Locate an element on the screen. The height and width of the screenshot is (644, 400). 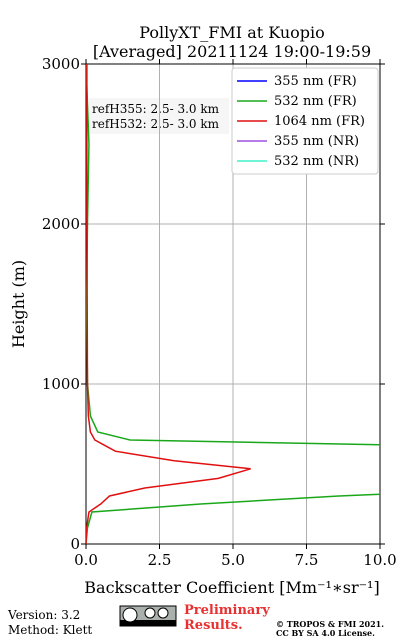
legend-label: 1064 nm (FR) is located at coordinates (319, 121).